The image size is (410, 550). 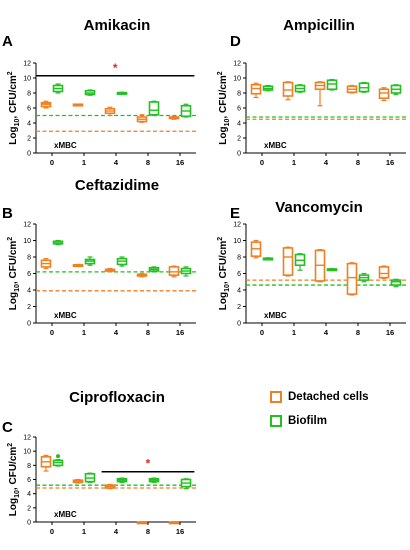 I want to click on y-tick-label-C: 10, so click(x=27, y=452).